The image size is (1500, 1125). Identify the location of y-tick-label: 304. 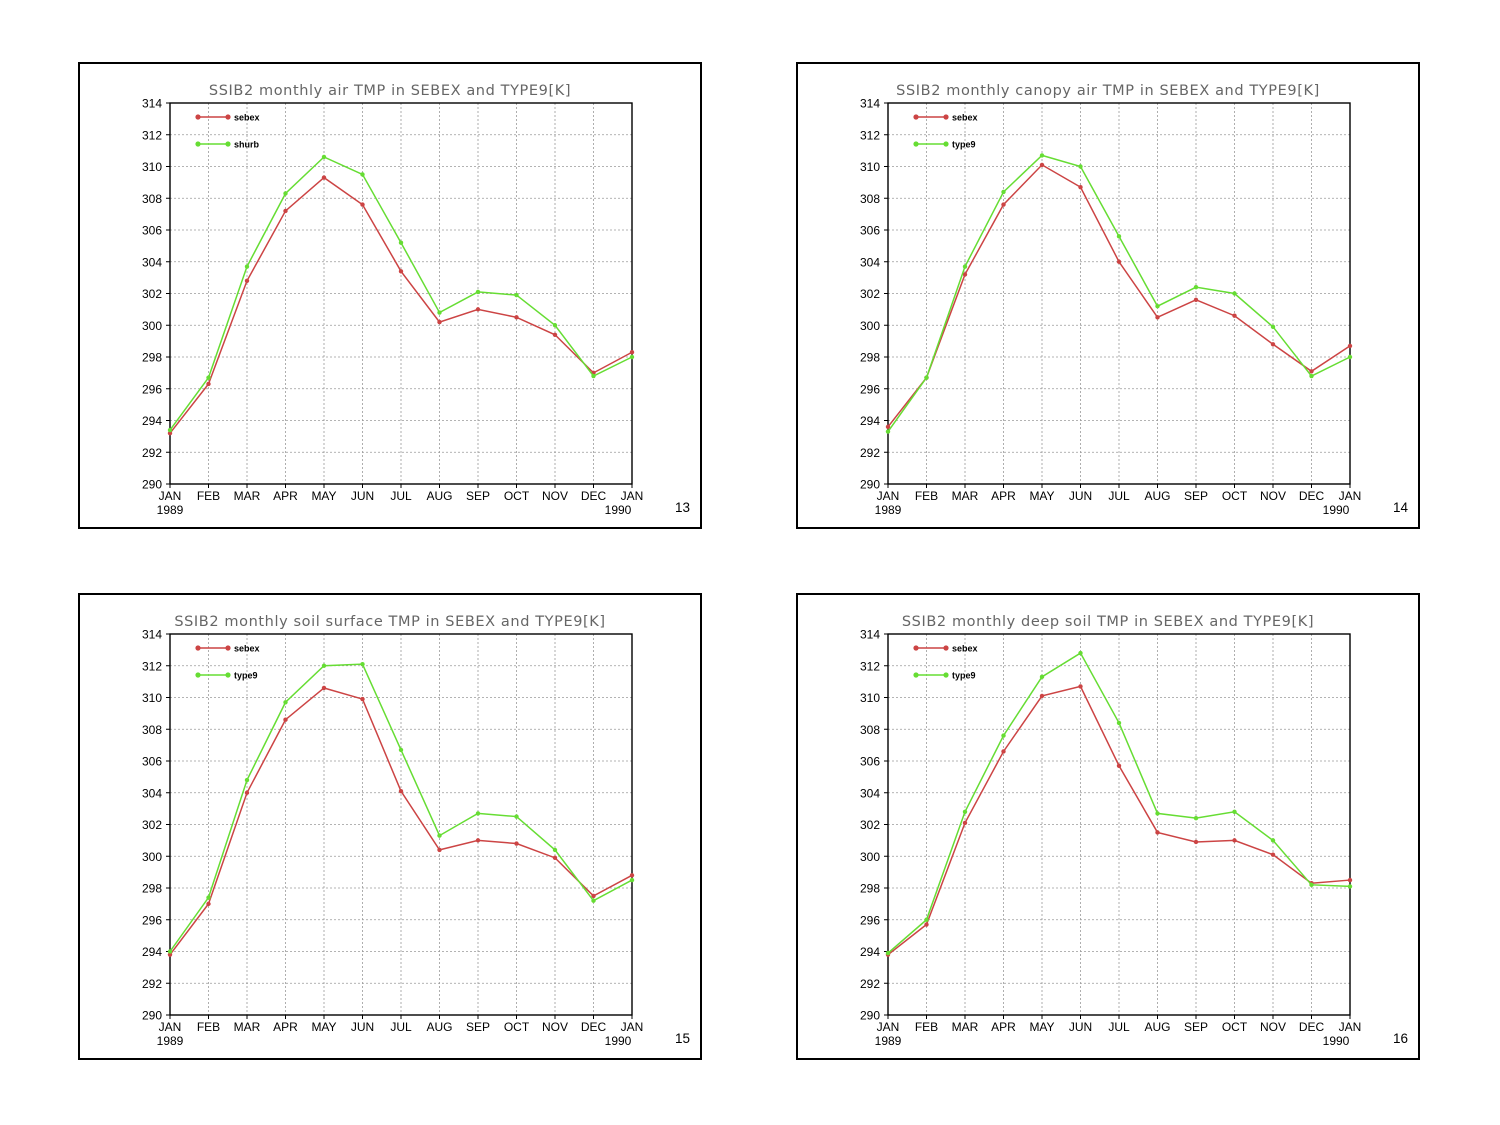
(870, 262).